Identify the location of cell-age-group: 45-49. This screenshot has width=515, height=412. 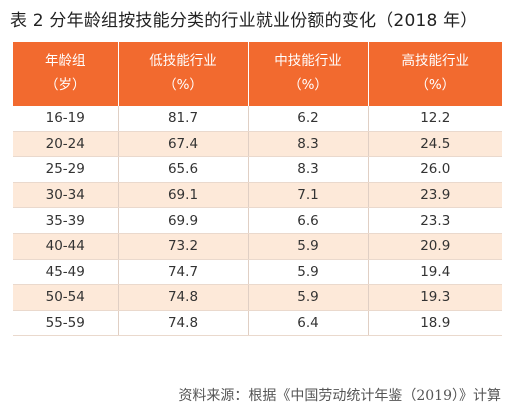
(66, 272).